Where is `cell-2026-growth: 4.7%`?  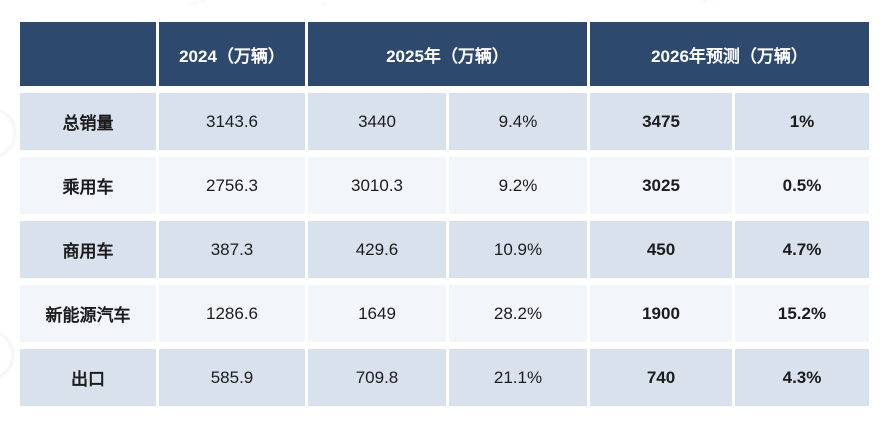
cell-2026-growth: 4.7% is located at coordinates (802, 249).